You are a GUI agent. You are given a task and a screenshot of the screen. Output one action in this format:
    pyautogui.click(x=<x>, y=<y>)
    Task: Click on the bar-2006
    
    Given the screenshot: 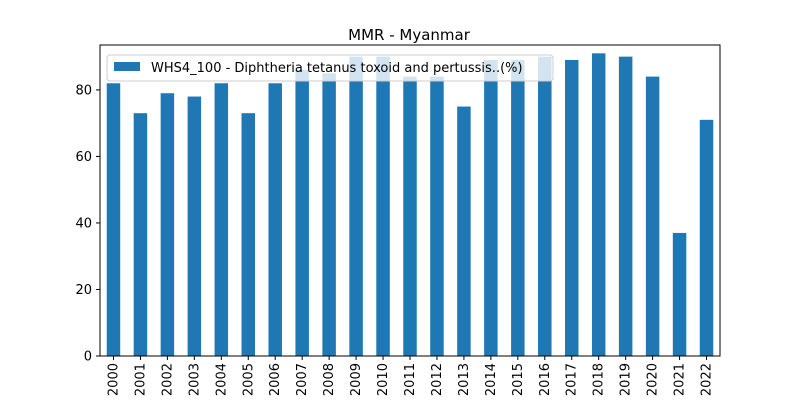 What is the action you would take?
    pyautogui.click(x=275, y=219)
    